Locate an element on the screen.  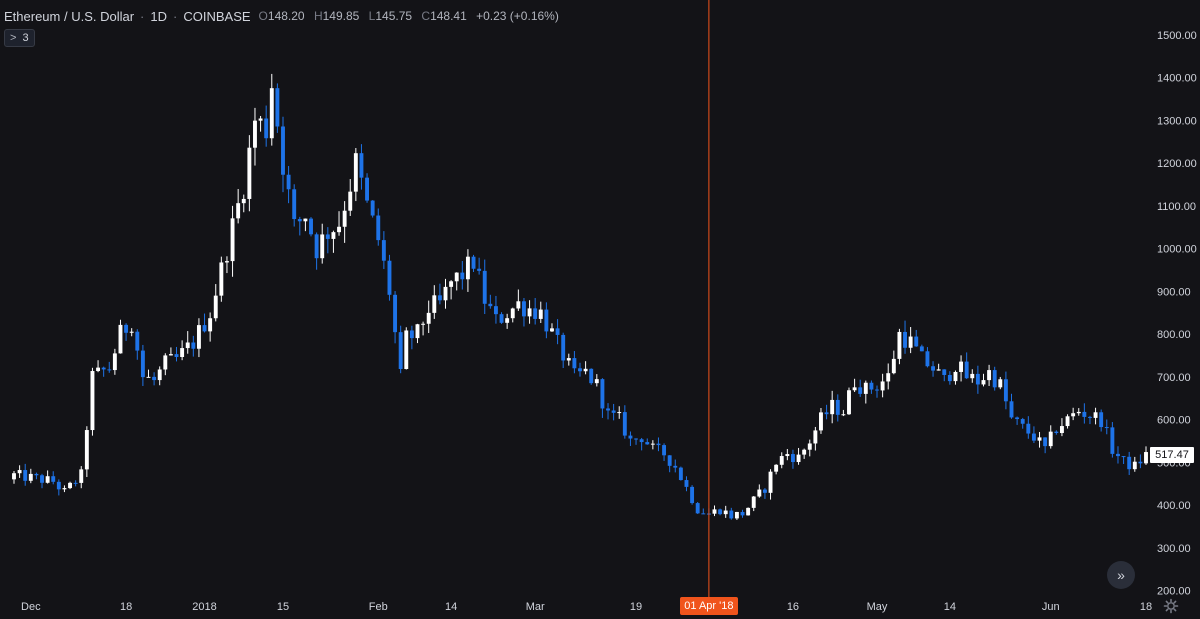
time-axis: Dec 18 2018 15 Feb 14 Mar 19 16 May 14 Jun 18 is located at coordinates (586, 607).